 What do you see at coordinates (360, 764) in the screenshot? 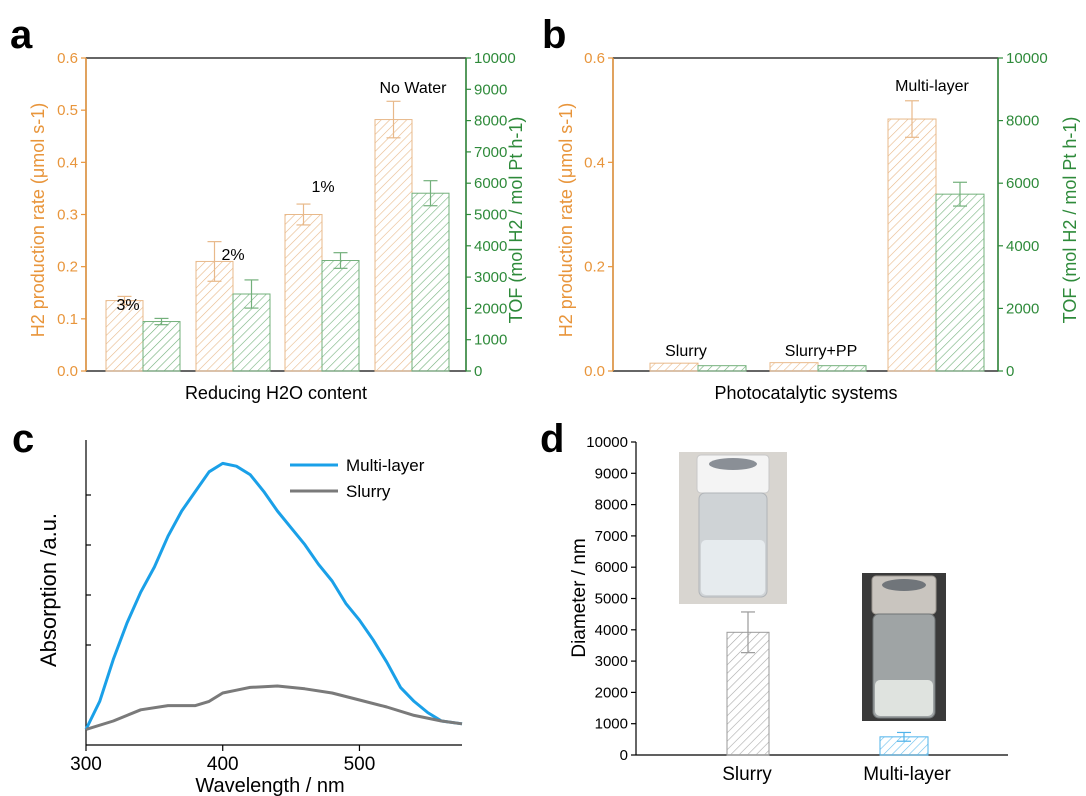
I see `c-x-tick-label: 500` at bounding box center [360, 764].